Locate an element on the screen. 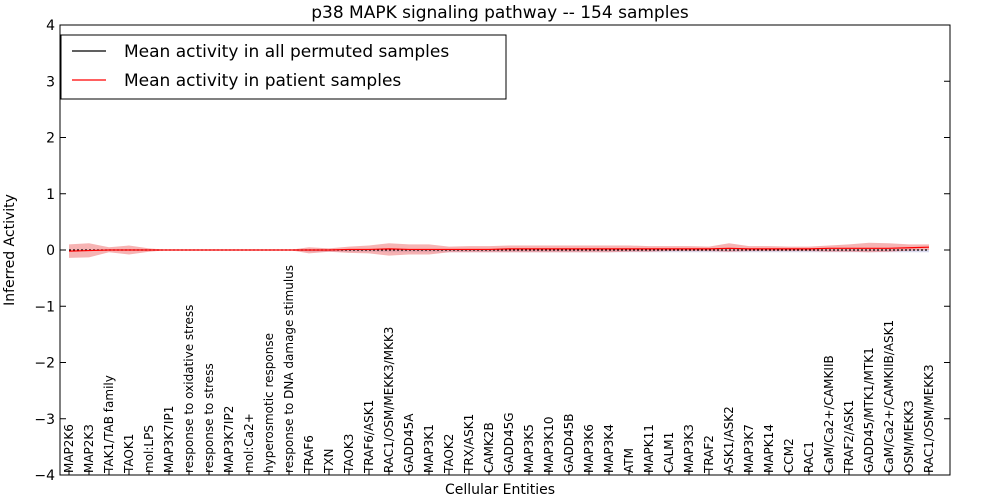 The width and height of the screenshot is (1000, 500). x-tick-label: GADD45A is located at coordinates (409, 443).